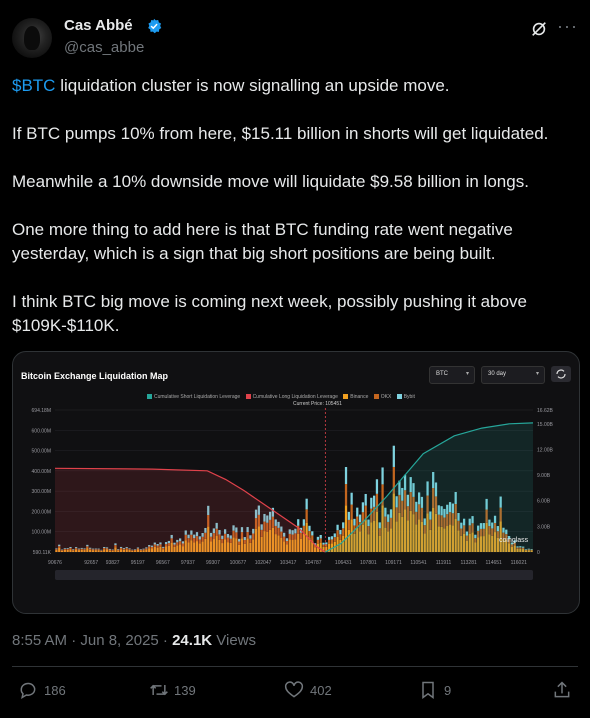 This screenshot has height=718, width=590. I want to click on y-tick-left: 600.00M, so click(41, 431).